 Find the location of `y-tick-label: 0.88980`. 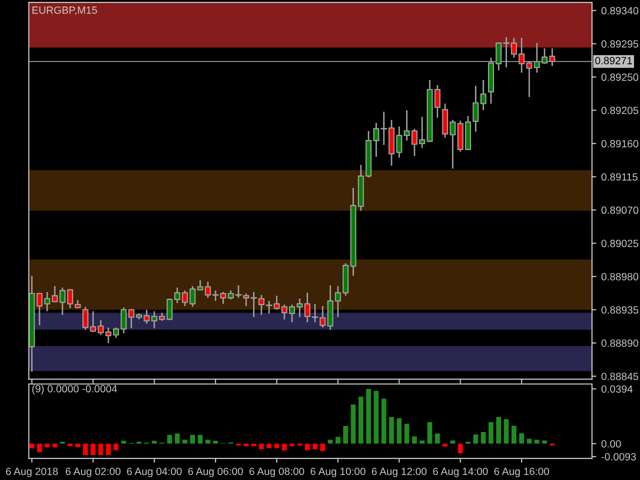

y-tick-label: 0.88980 is located at coordinates (619, 276).